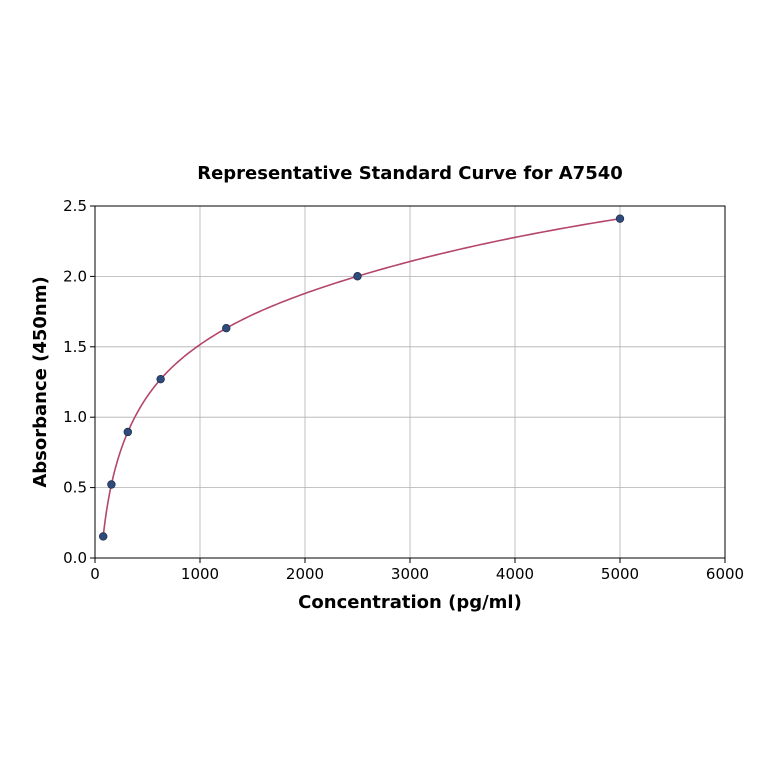 The width and height of the screenshot is (764, 764). What do you see at coordinates (75, 206) in the screenshot?
I see `y-tick-label: 2.5` at bounding box center [75, 206].